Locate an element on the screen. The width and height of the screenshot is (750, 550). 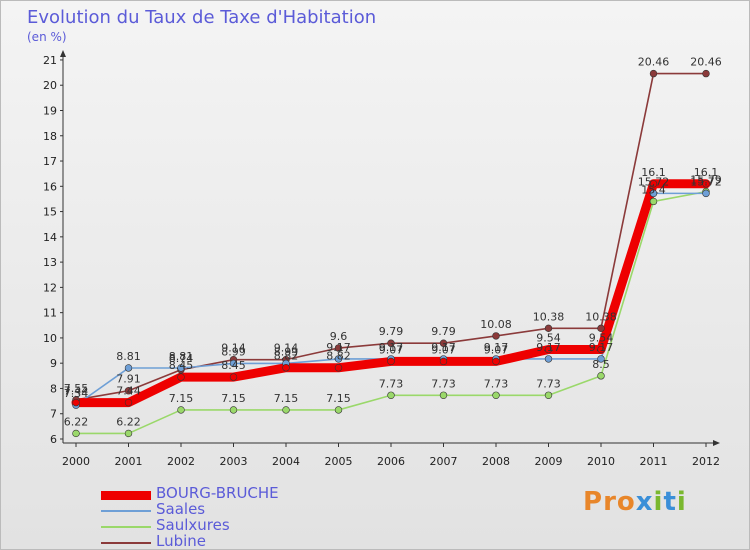
x-tick-label: 2002 is located at coordinates (181, 461).